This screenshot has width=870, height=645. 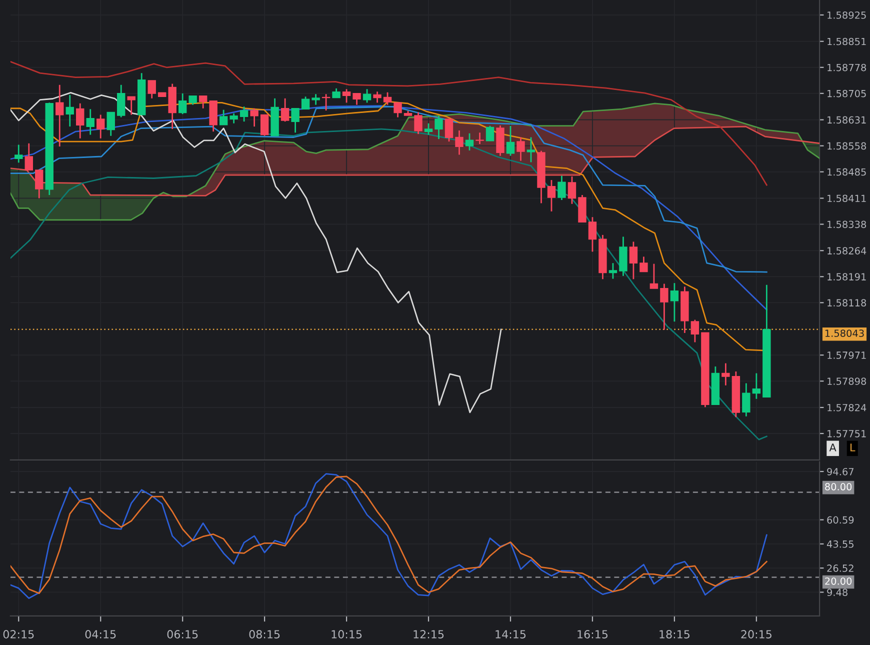 I want to click on y-tick-label: 94.67, so click(x=840, y=472).